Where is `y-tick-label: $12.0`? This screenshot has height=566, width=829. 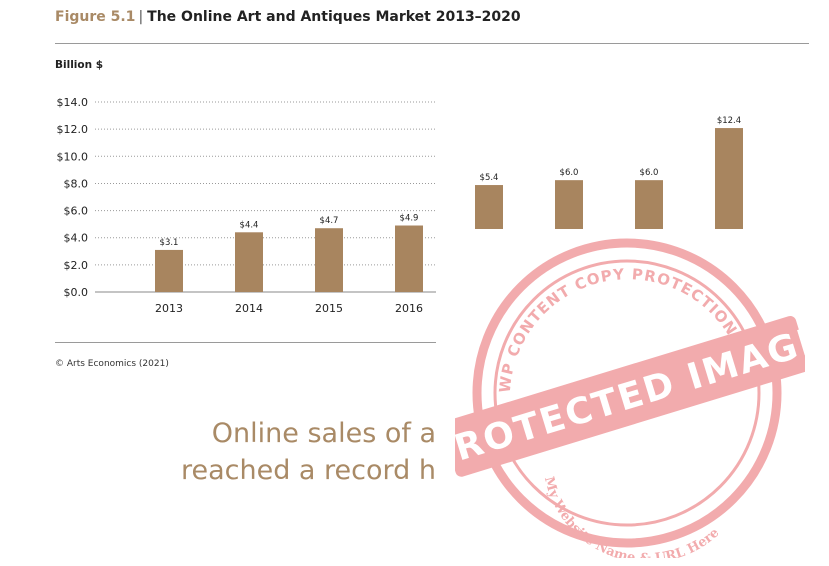 y-tick-label: $12.0 is located at coordinates (73, 129).